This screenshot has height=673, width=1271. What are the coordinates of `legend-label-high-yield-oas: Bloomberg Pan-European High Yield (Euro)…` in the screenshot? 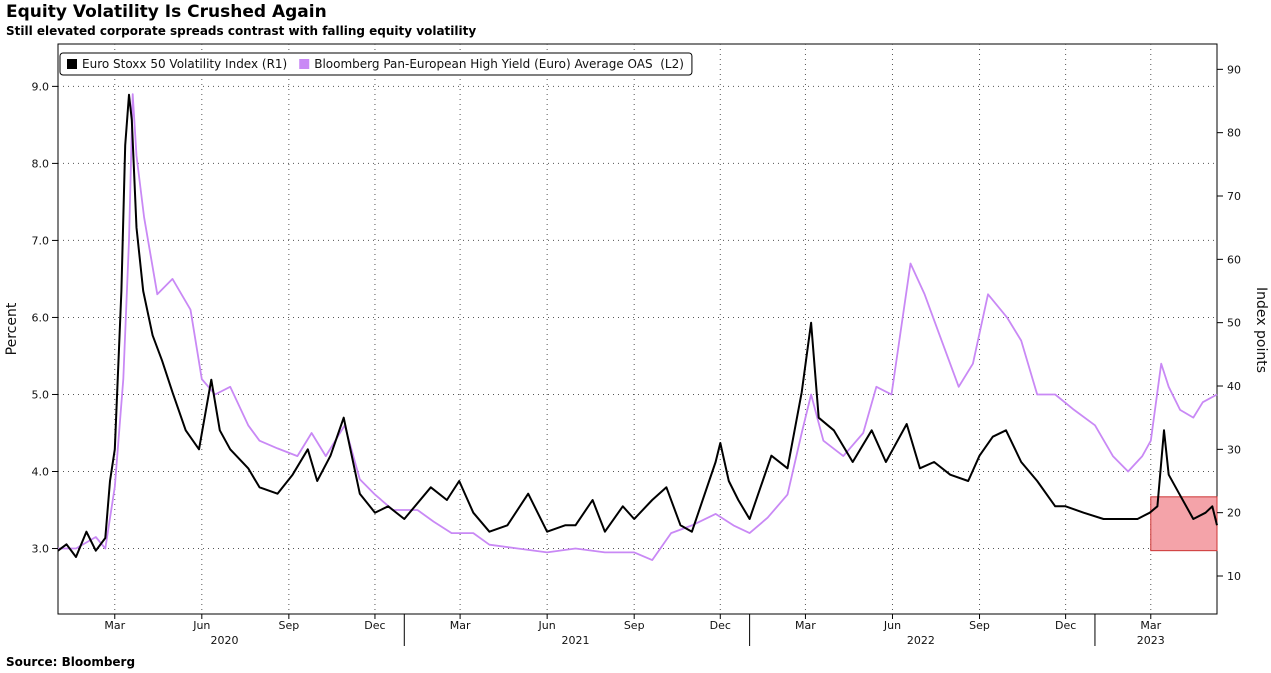 It's located at (499, 64).